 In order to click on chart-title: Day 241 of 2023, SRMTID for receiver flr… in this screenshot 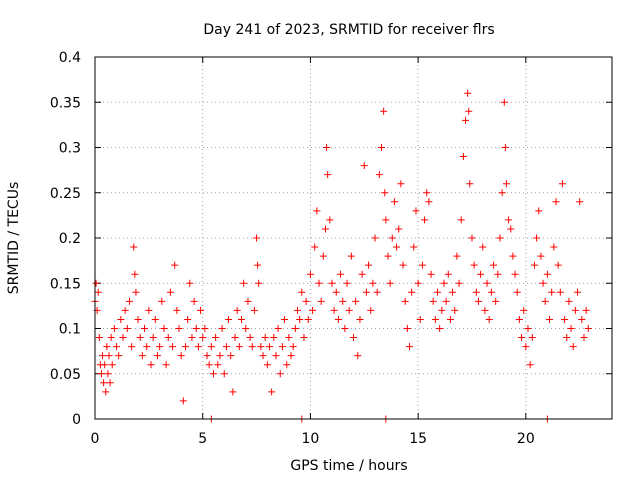, I will do `click(348, 30)`.